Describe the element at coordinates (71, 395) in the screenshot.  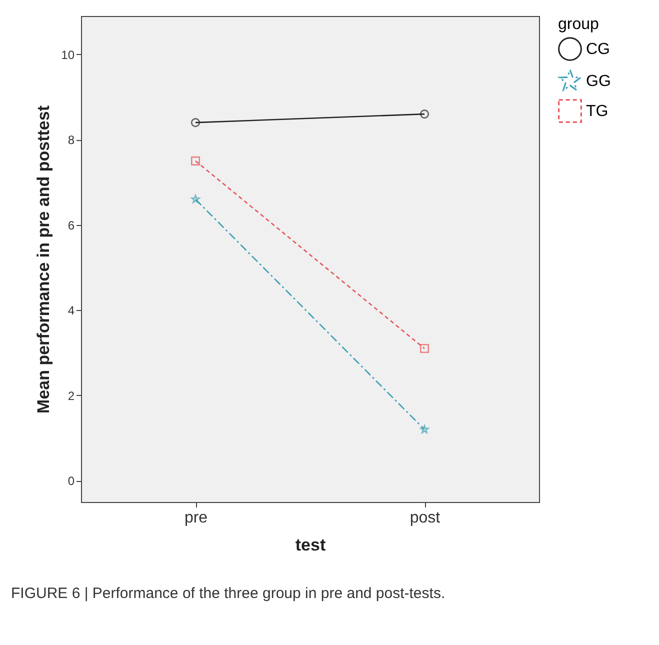
I see `y-tick-label: 2` at that location.